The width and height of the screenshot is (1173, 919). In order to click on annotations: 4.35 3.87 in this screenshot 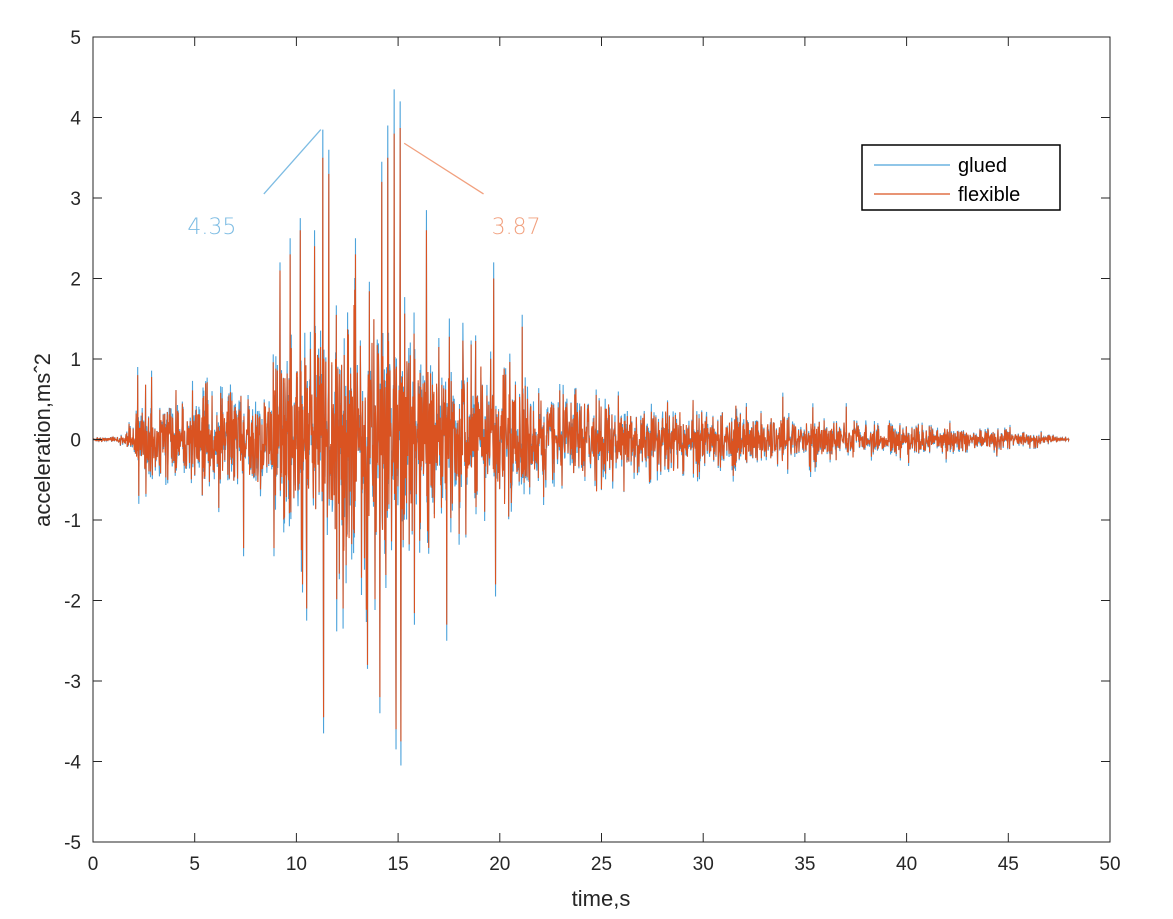, I will do `click(364, 184)`.